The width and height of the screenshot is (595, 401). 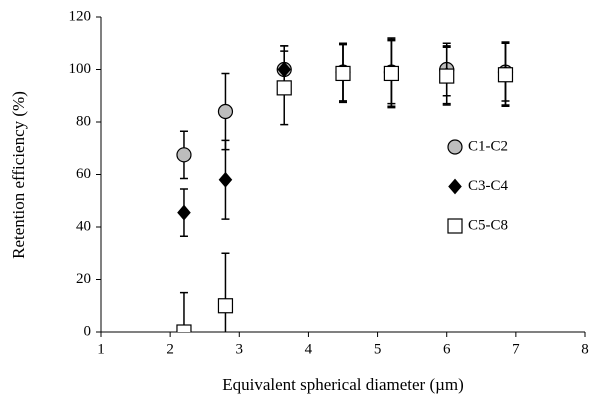 I want to click on y-tick-label: 40, so click(x=83, y=226).